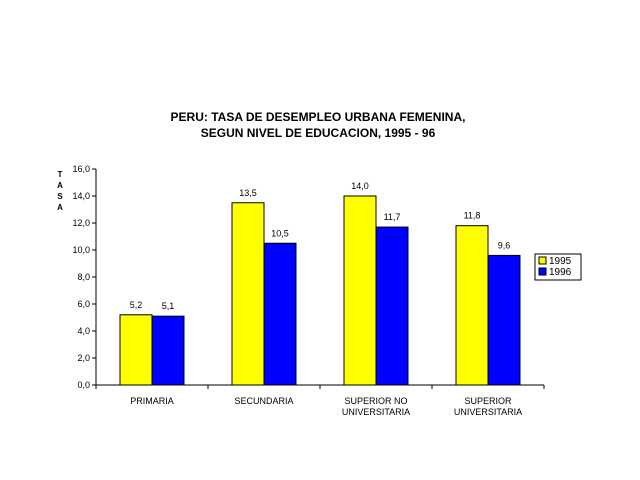 The height and width of the screenshot is (480, 640). Describe the element at coordinates (392, 217) in the screenshot. I see `data-label-1996: 11,7` at that location.